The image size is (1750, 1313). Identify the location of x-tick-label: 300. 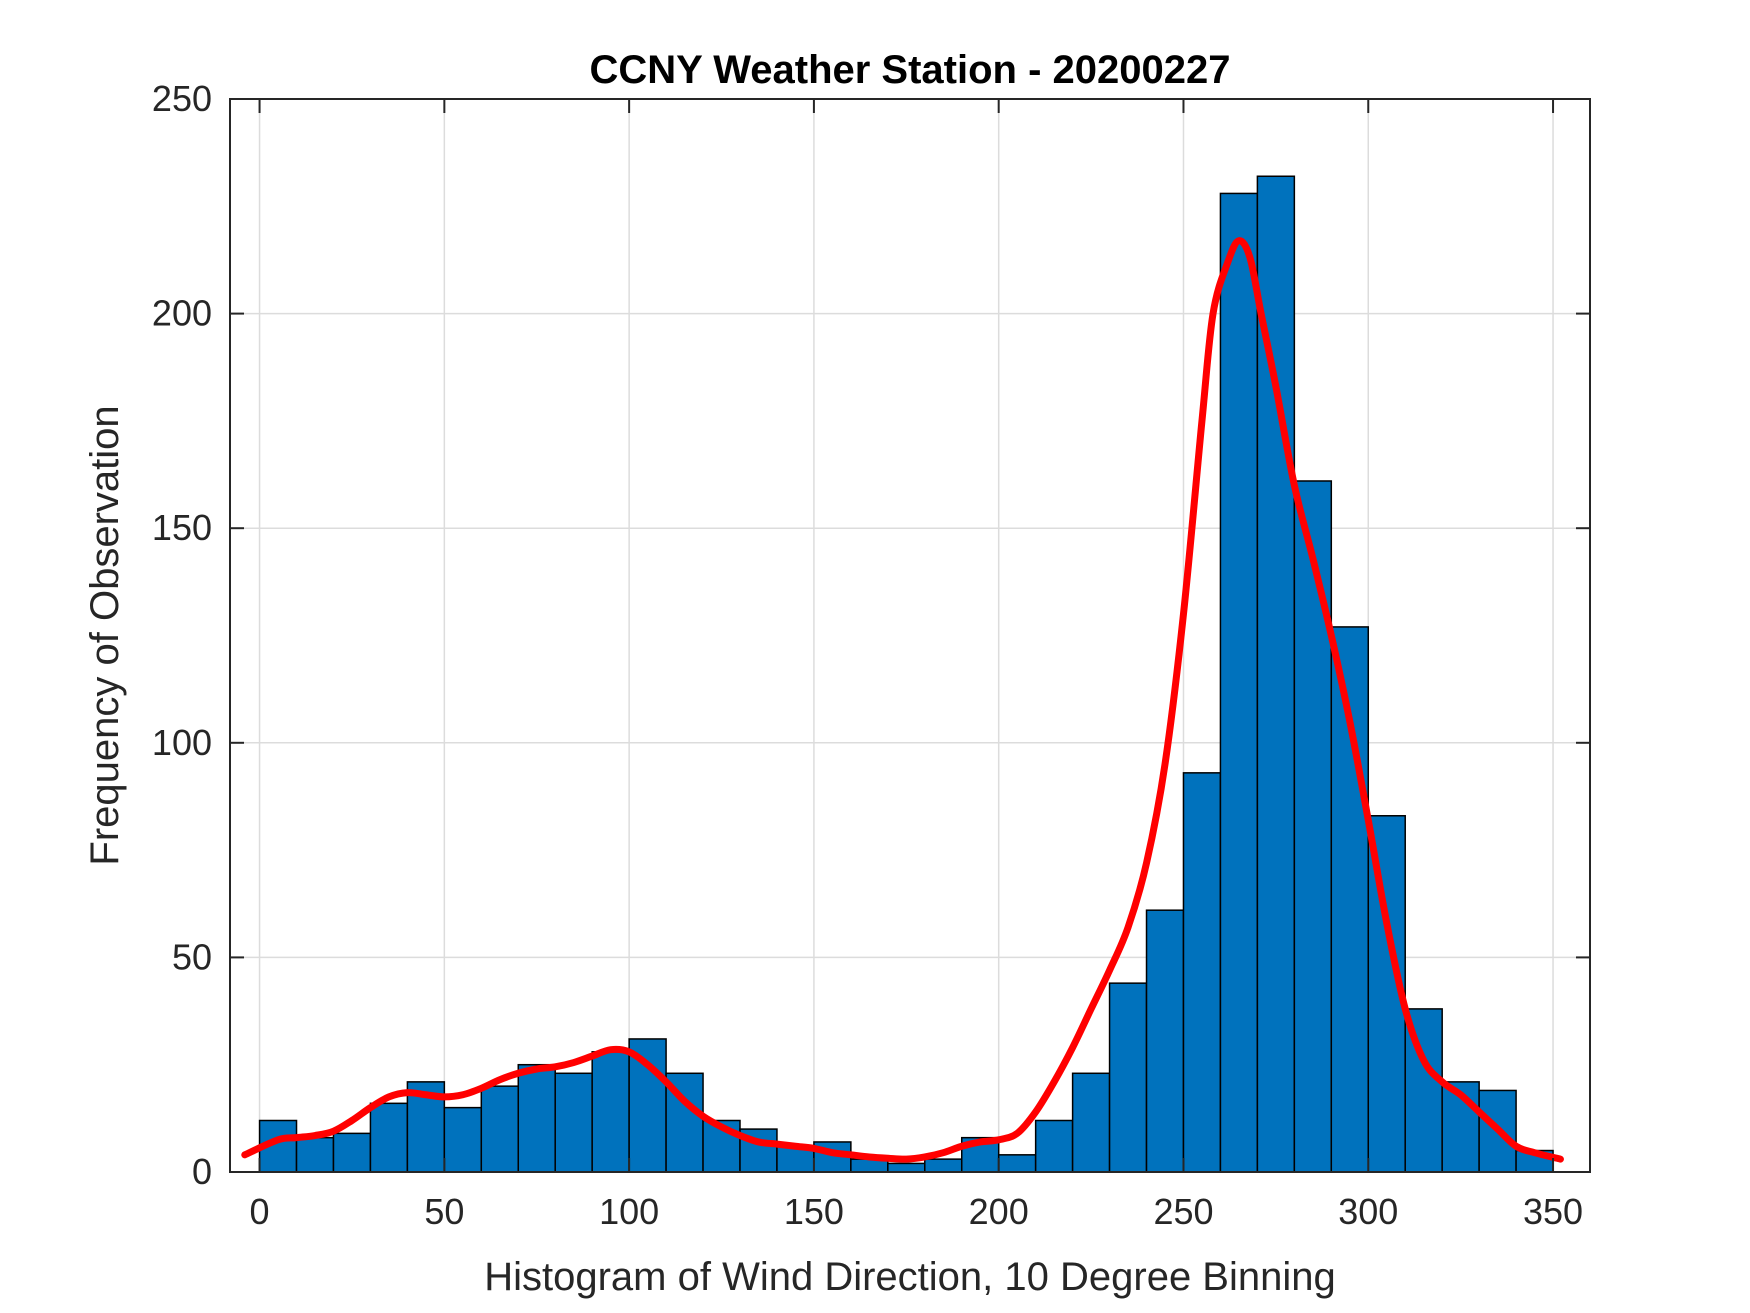
(1368, 1211).